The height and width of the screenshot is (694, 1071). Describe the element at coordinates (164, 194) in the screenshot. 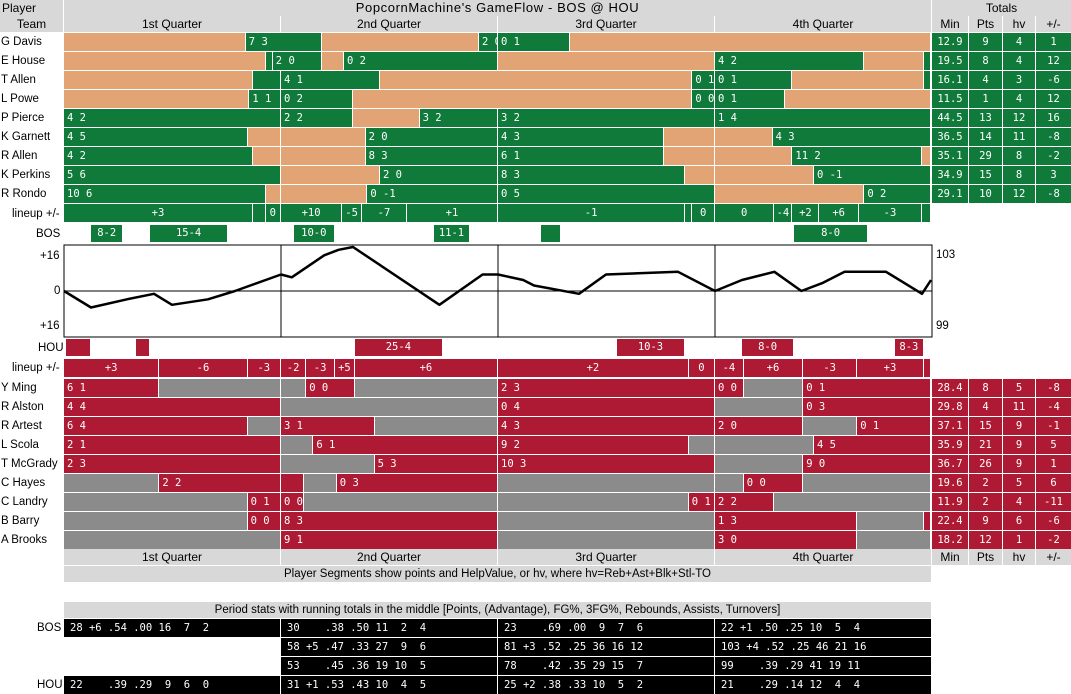

I see `bos-player-segment: 10 6` at that location.